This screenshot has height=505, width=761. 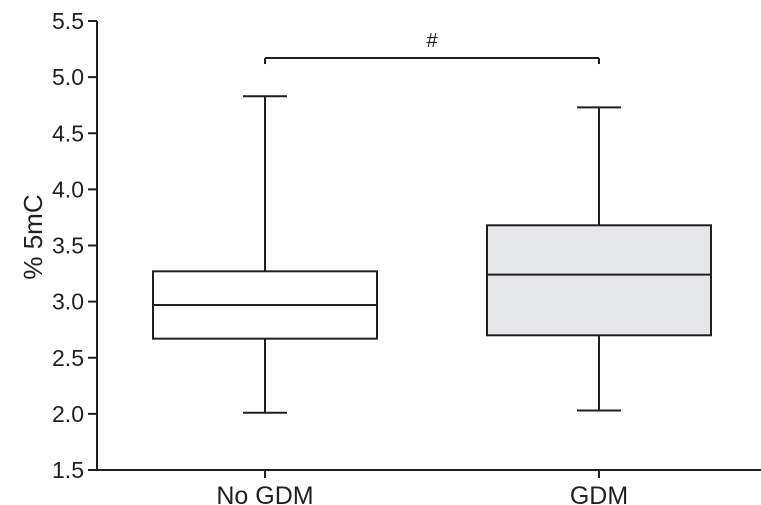 I want to click on x-tick-label: No GDM, so click(x=264, y=493).